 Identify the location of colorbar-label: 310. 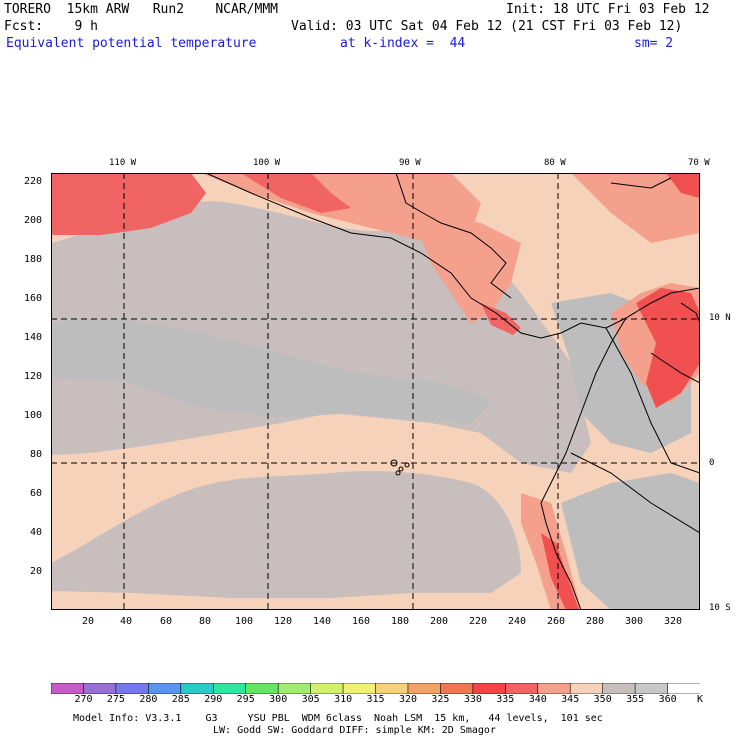
(343, 699).